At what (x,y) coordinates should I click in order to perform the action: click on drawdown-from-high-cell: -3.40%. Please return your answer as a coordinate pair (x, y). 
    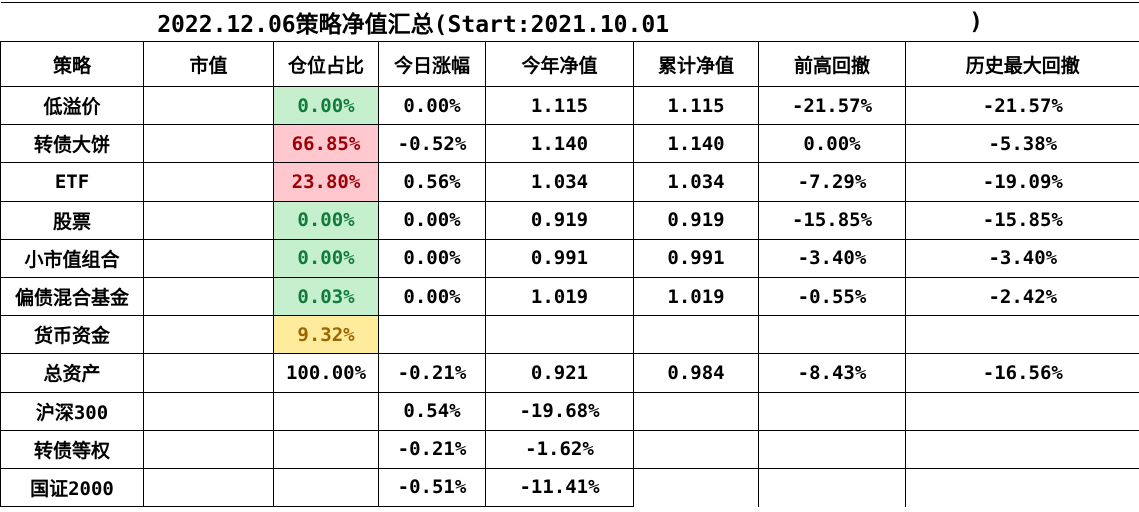
    Looking at the image, I should click on (832, 258).